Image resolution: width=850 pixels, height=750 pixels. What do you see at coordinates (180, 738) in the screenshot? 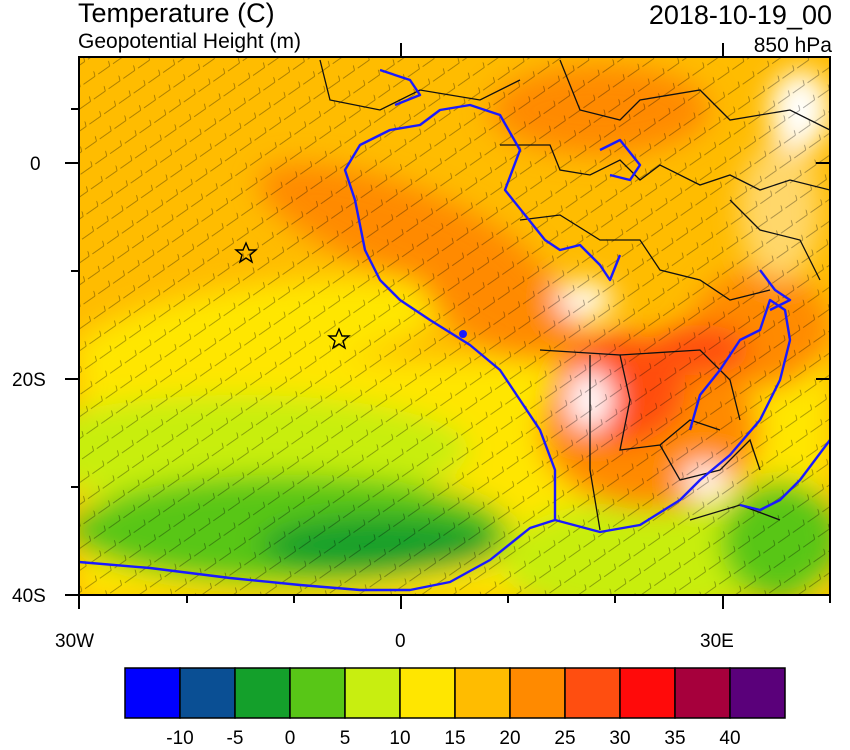
I see `colorbar-label: -10` at bounding box center [180, 738].